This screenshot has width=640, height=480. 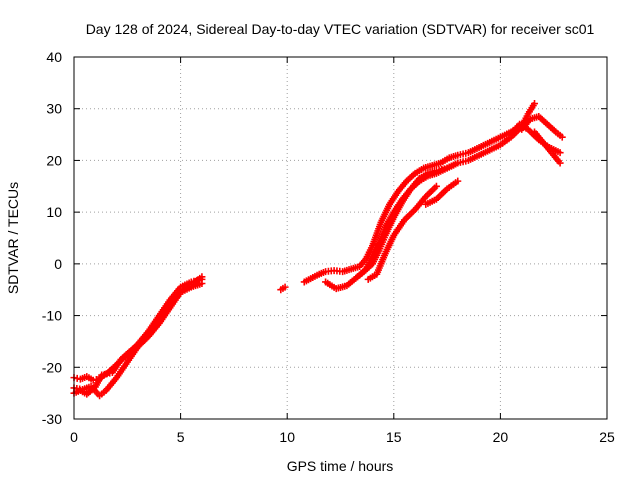 I want to click on x-axis-label: GPS time / hours, so click(x=340, y=466).